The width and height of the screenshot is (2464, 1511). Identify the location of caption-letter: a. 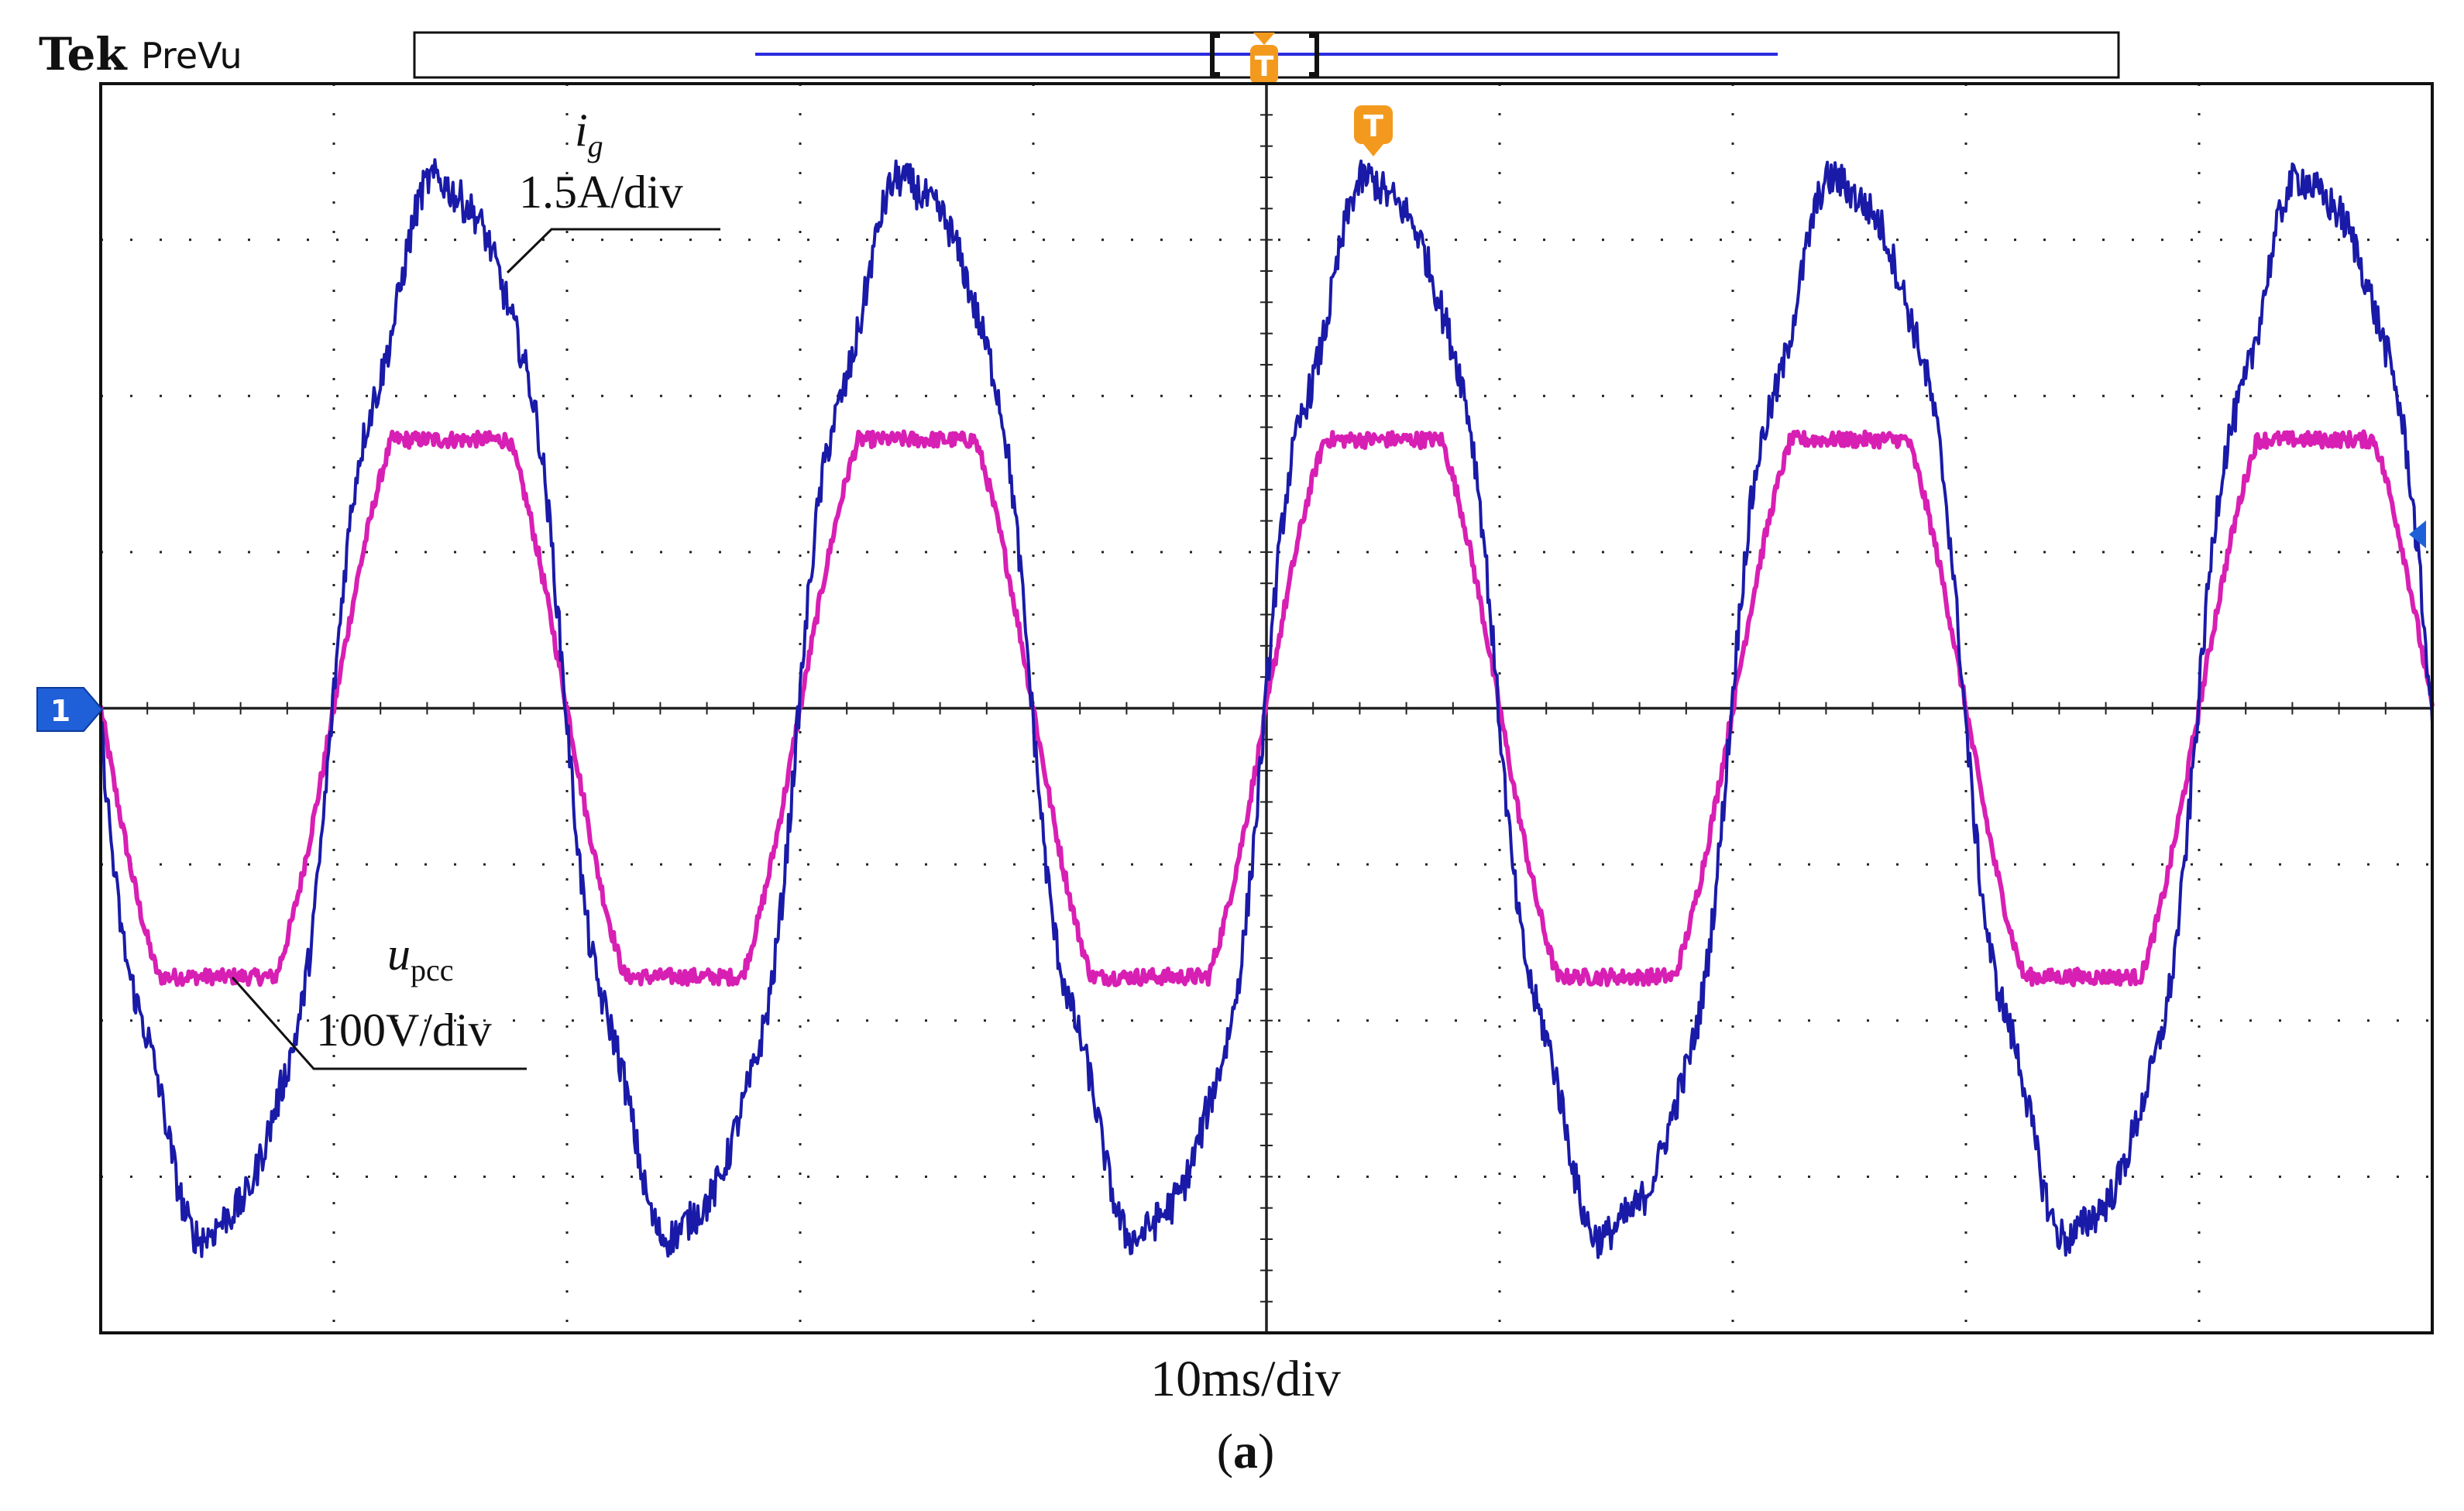
(1245, 1450).